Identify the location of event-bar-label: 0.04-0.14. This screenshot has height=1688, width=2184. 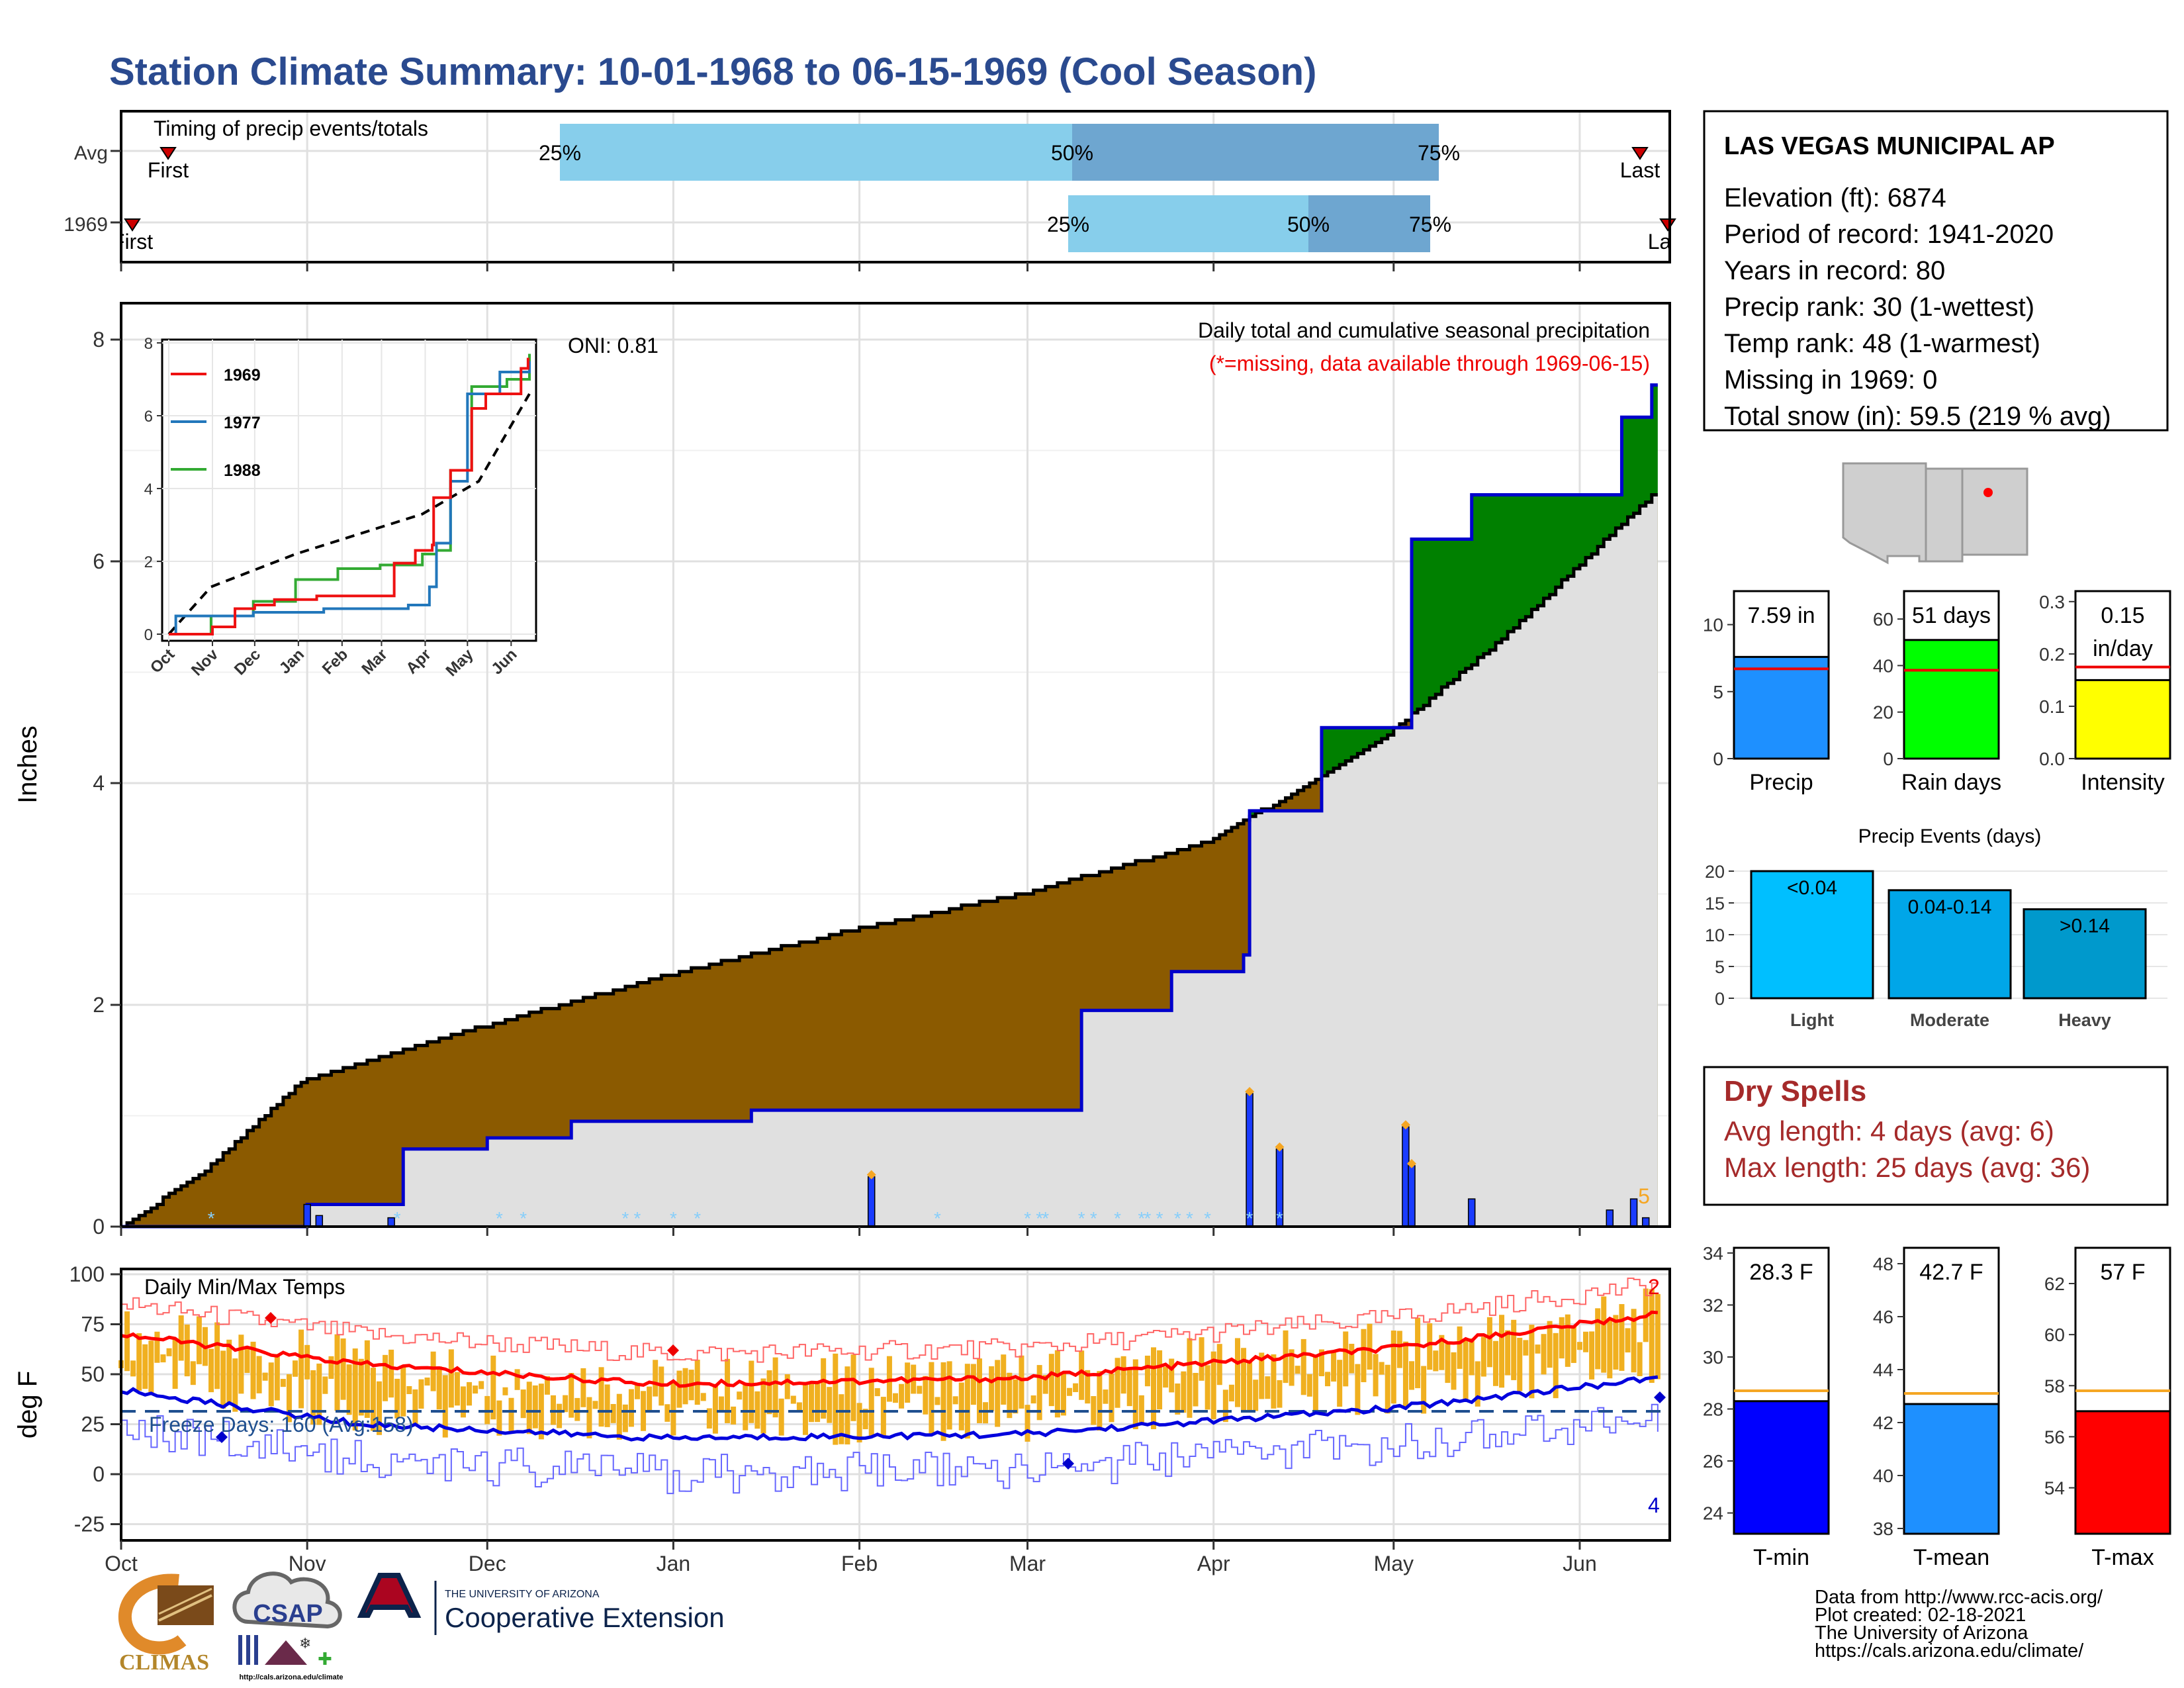
(1950, 907).